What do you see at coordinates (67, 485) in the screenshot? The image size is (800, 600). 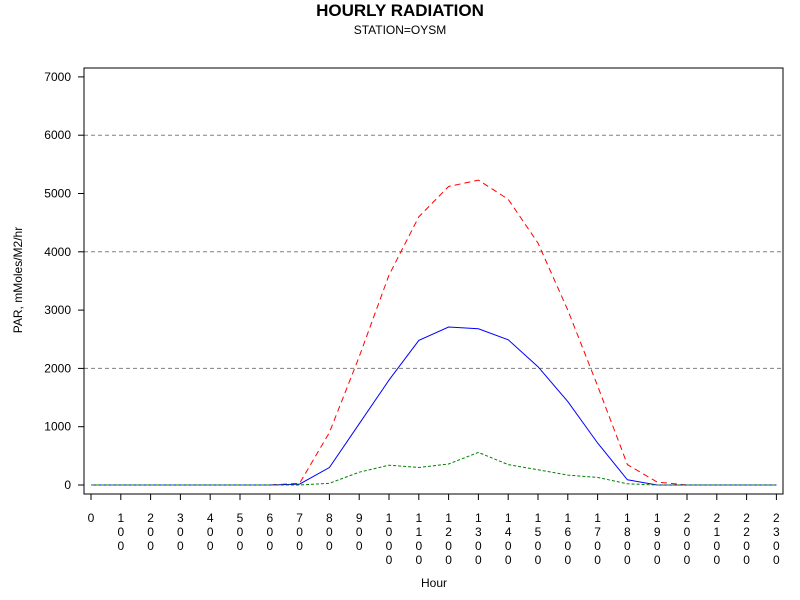 I see `y-tick-label: 0` at bounding box center [67, 485].